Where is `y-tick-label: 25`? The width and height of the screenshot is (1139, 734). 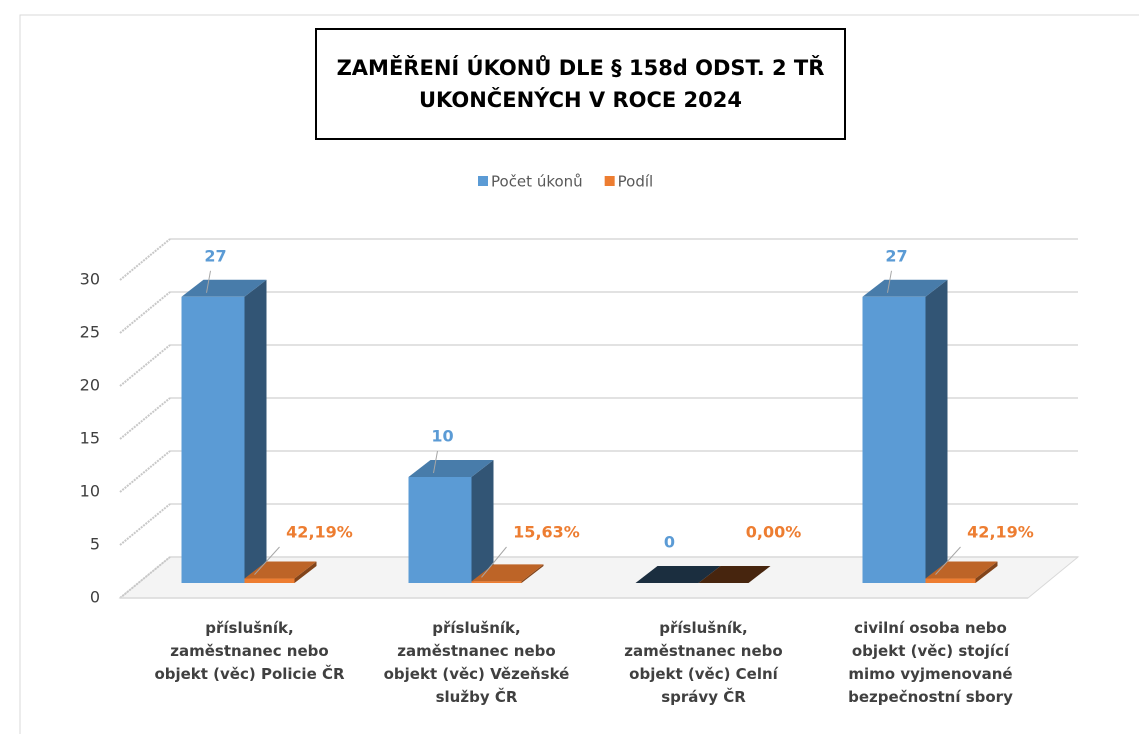
y-tick-label: 25 is located at coordinates (90, 332).